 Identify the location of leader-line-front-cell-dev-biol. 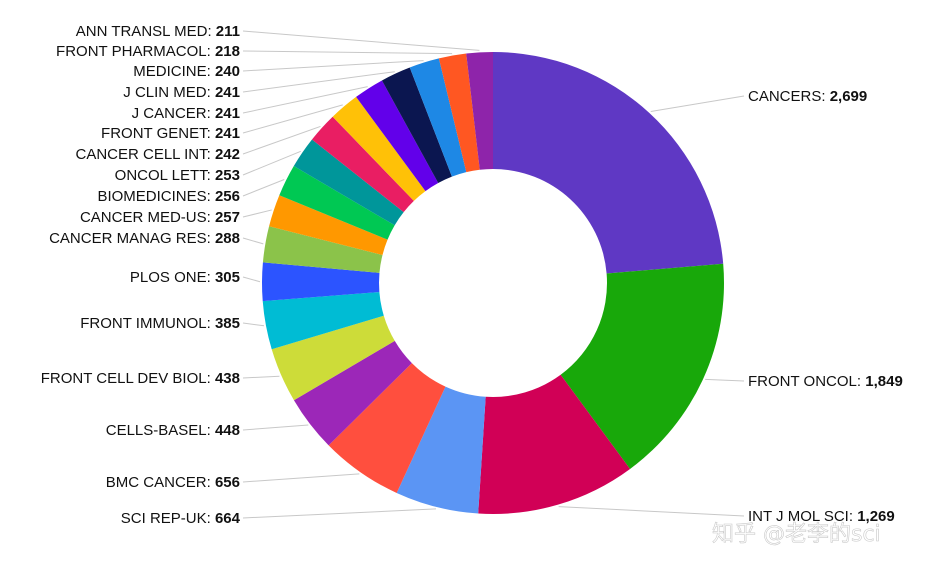
(261, 377).